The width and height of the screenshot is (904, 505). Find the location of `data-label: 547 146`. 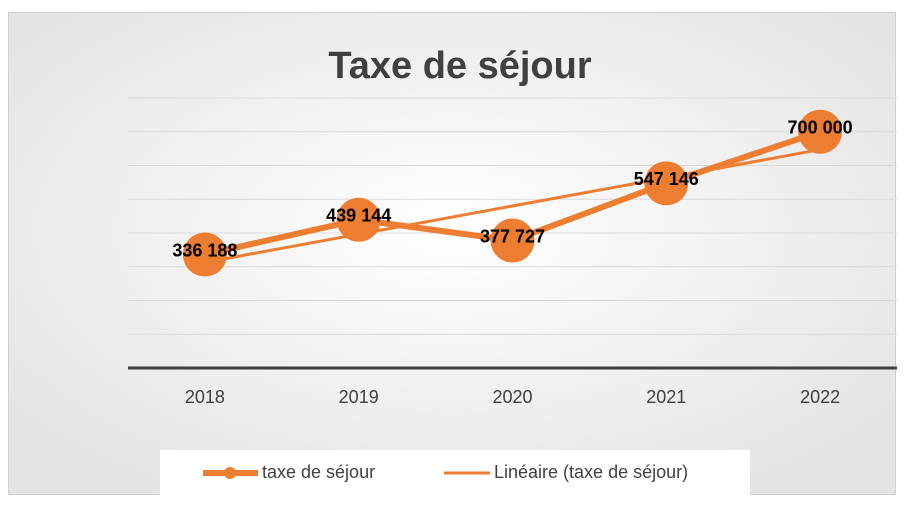

data-label: 547 146 is located at coordinates (666, 179).